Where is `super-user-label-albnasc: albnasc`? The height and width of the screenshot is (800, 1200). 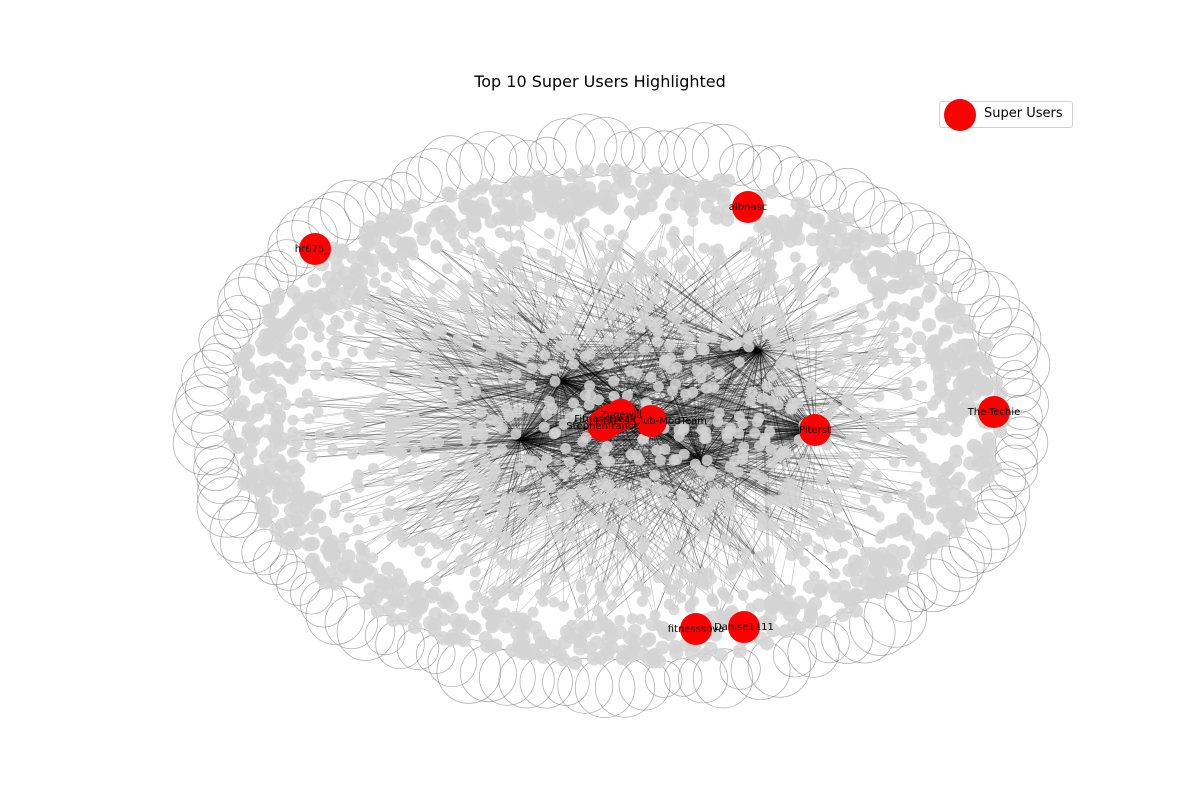 super-user-label-albnasc: albnasc is located at coordinates (748, 207).